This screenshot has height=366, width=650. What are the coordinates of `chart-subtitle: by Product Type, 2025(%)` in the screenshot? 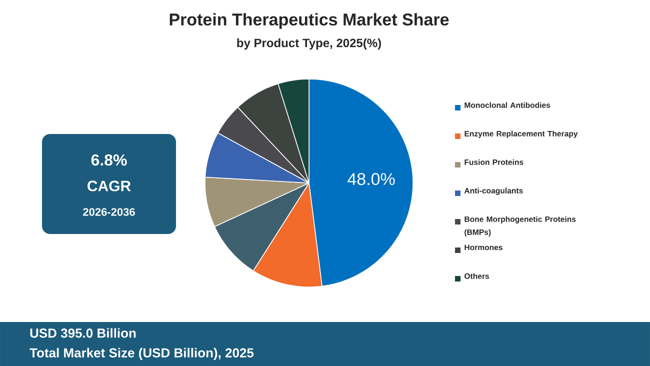 It's located at (309, 44).